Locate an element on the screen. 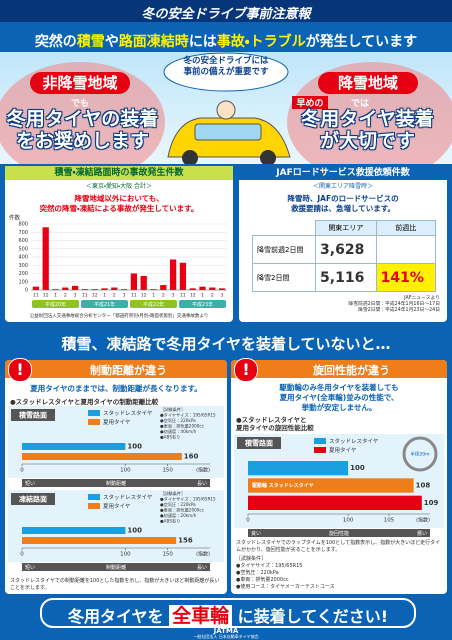 Image resolution: width=452 pixels, height=640 pixels. alert-icon: ! is located at coordinates (246, 370).